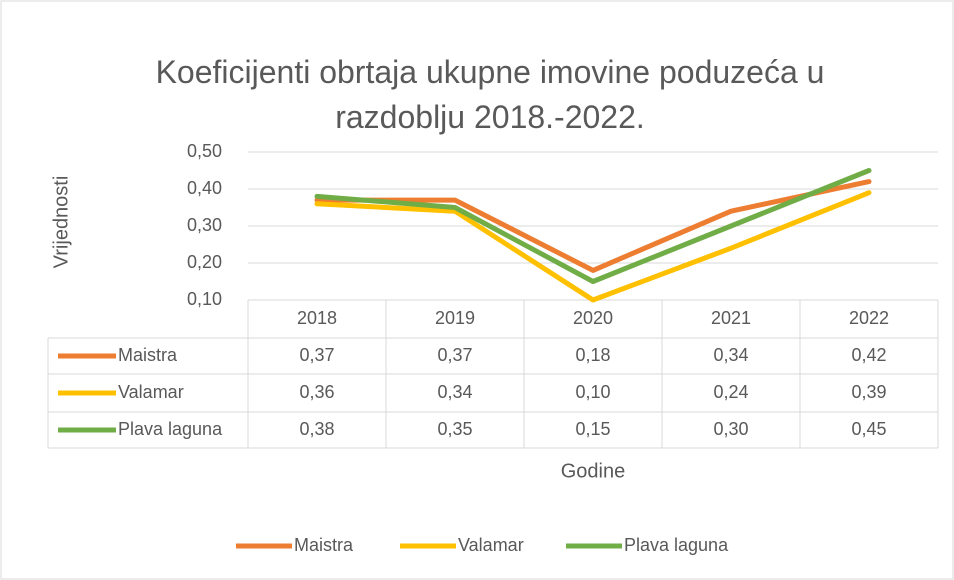 Image resolution: width=954 pixels, height=580 pixels. What do you see at coordinates (61, 222) in the screenshot?
I see `y-axis-label: Vrijednosti` at bounding box center [61, 222].